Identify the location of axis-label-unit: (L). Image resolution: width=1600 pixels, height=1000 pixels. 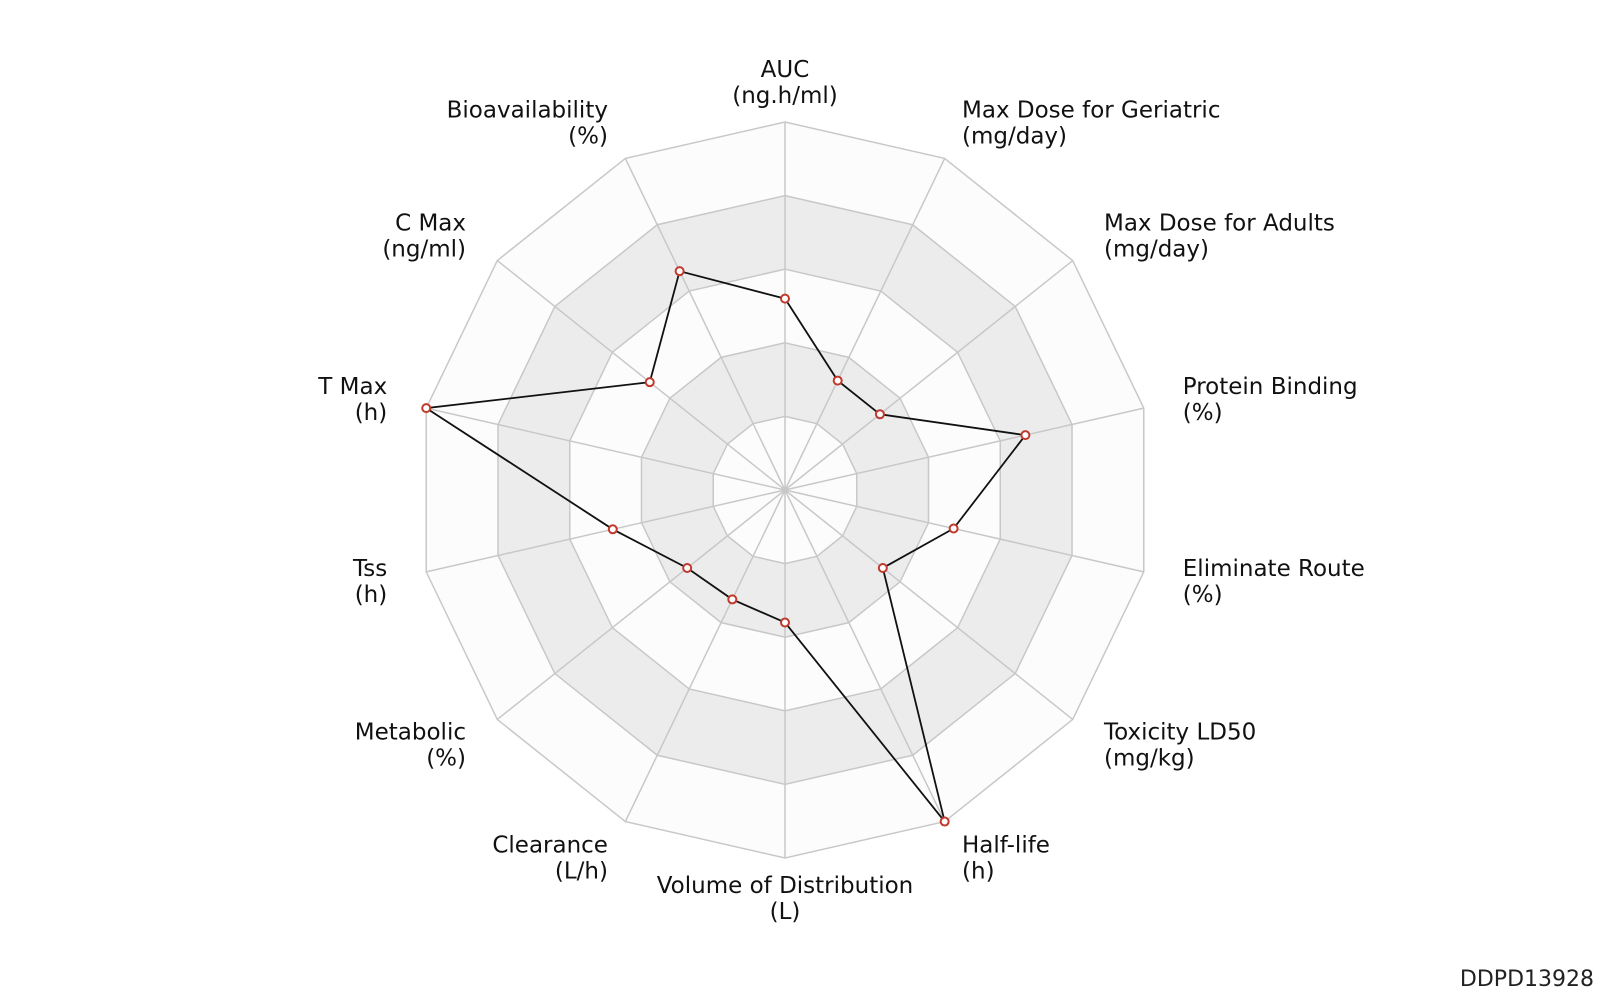
(785, 912).